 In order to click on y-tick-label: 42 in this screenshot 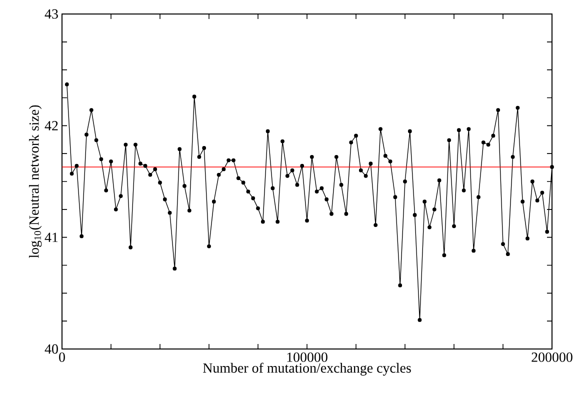, I will do `click(51, 125)`.